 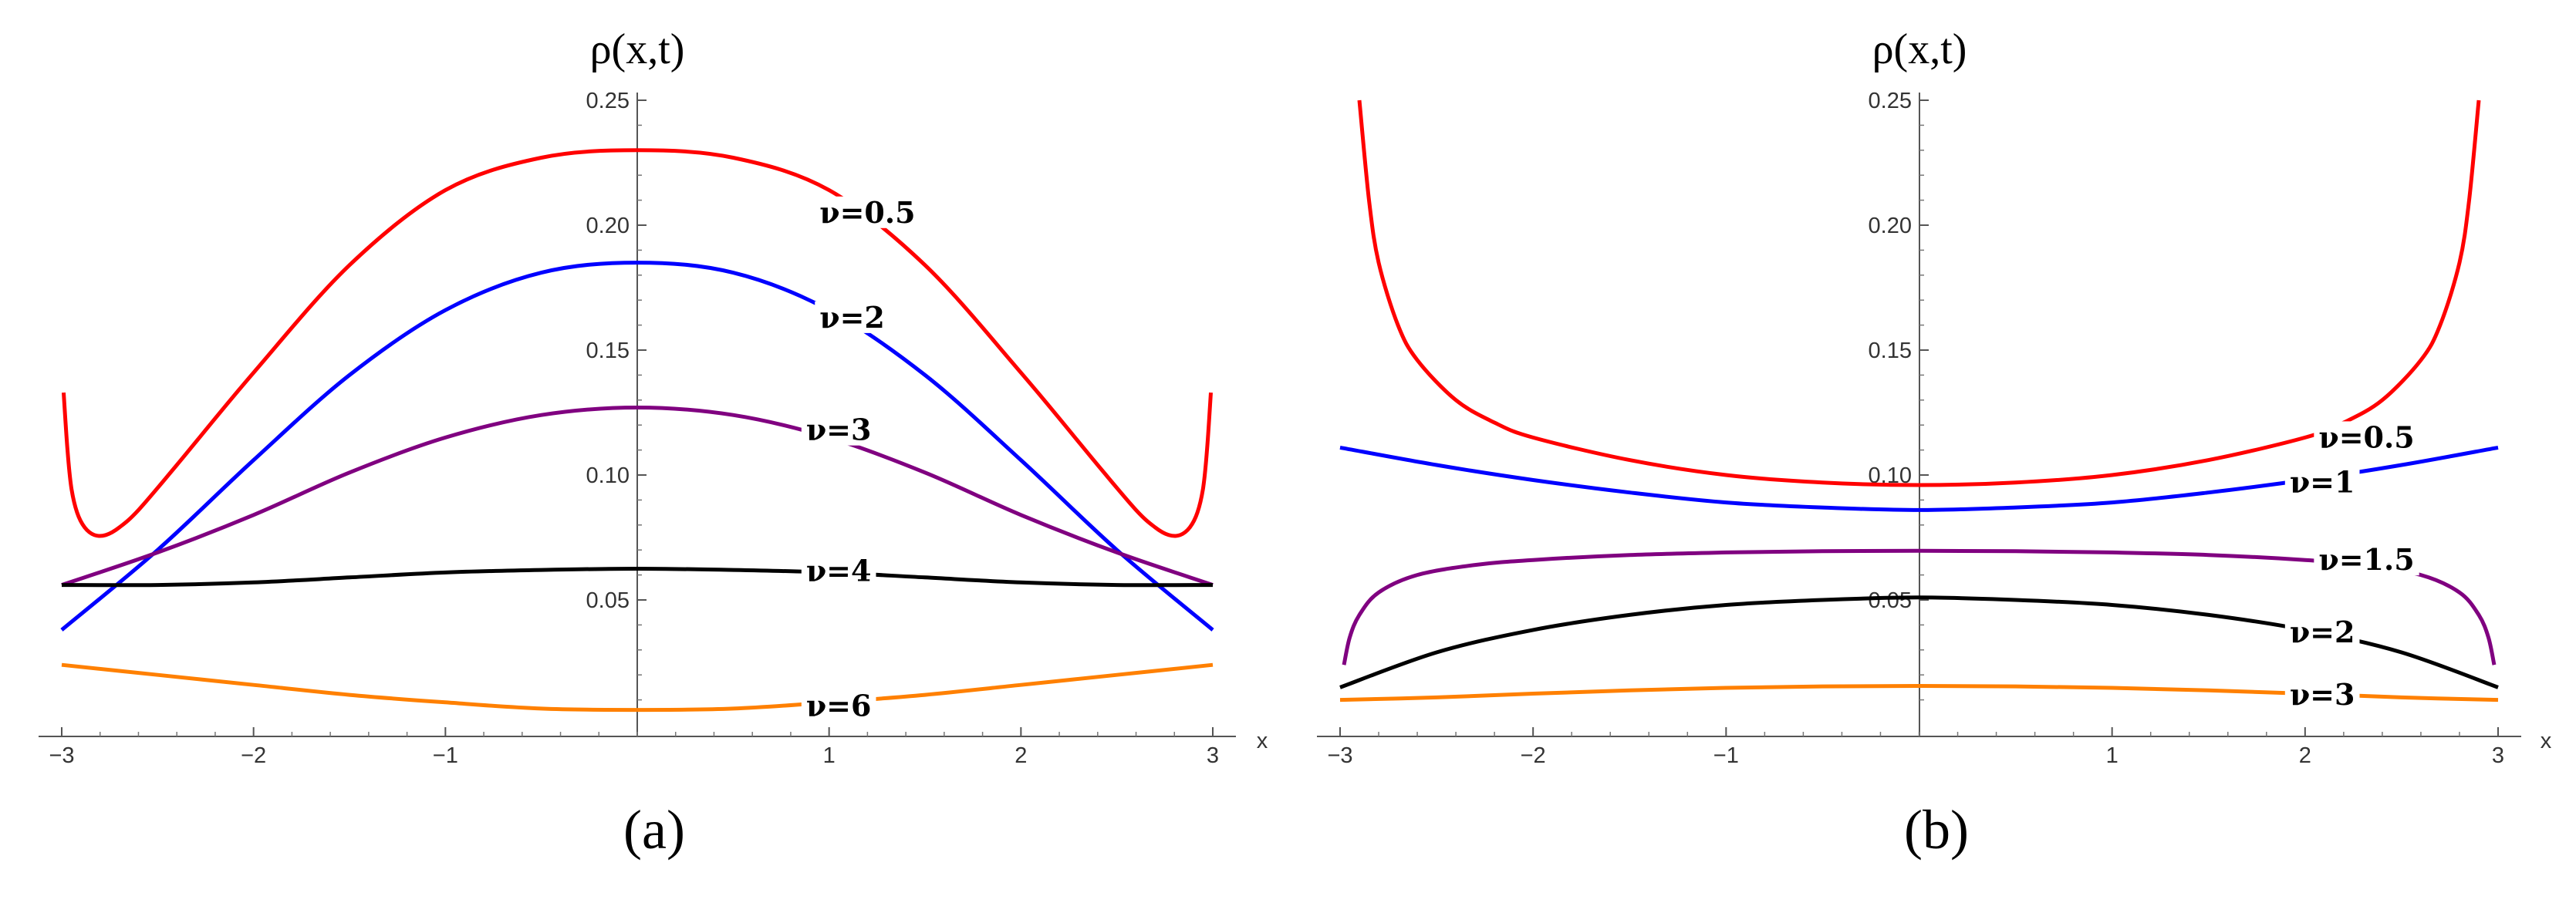 I want to click on curve-label: ν=6, so click(x=839, y=706).